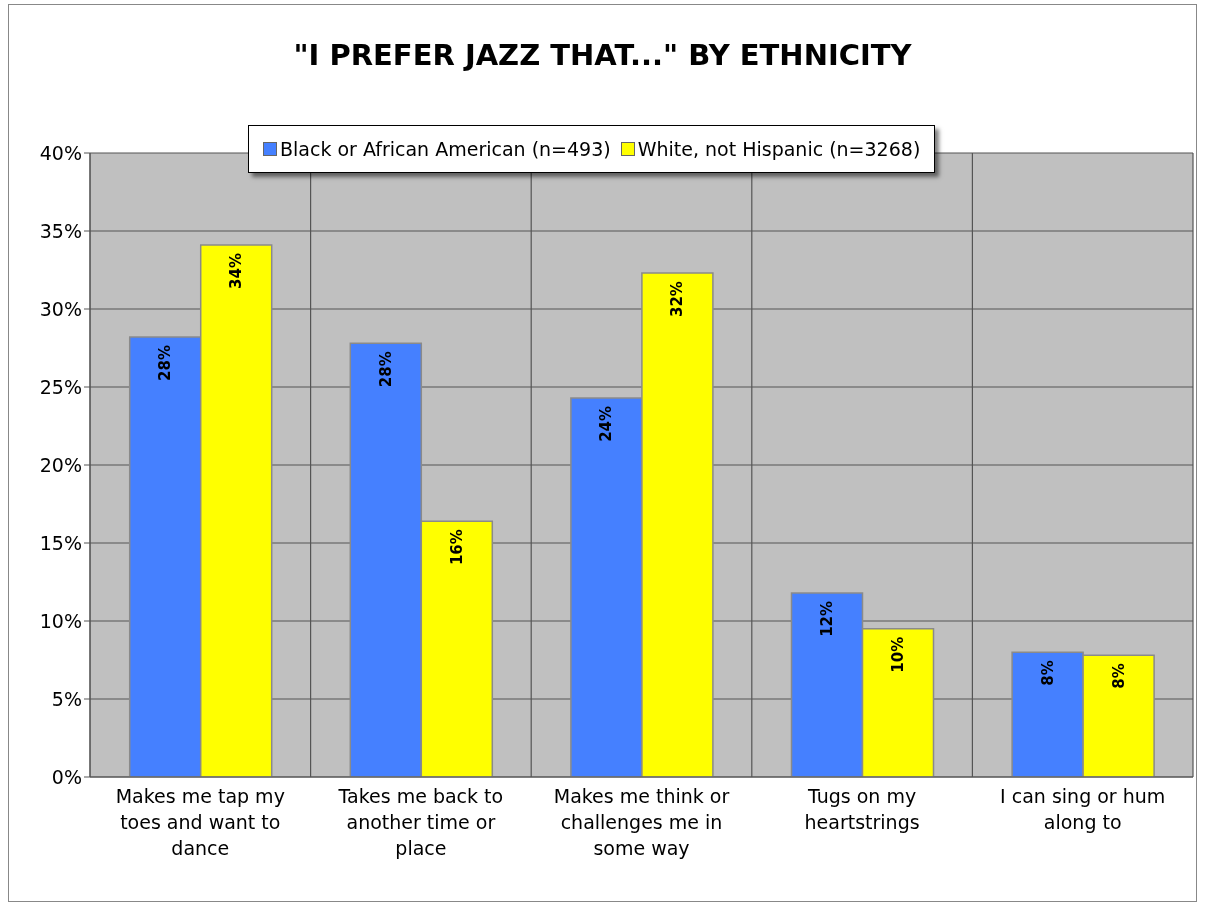  Describe the element at coordinates (60, 230) in the screenshot. I see `y-tick-label: 35%` at that location.